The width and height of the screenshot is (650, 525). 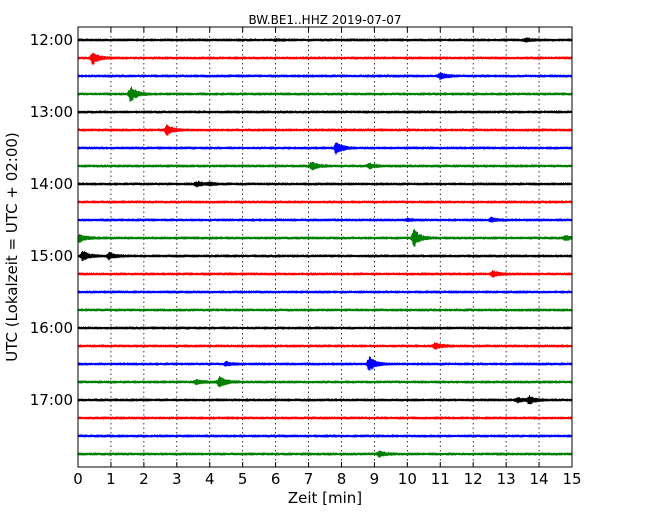 What do you see at coordinates (473, 479) in the screenshot?
I see `x-tick-label: 12` at bounding box center [473, 479].